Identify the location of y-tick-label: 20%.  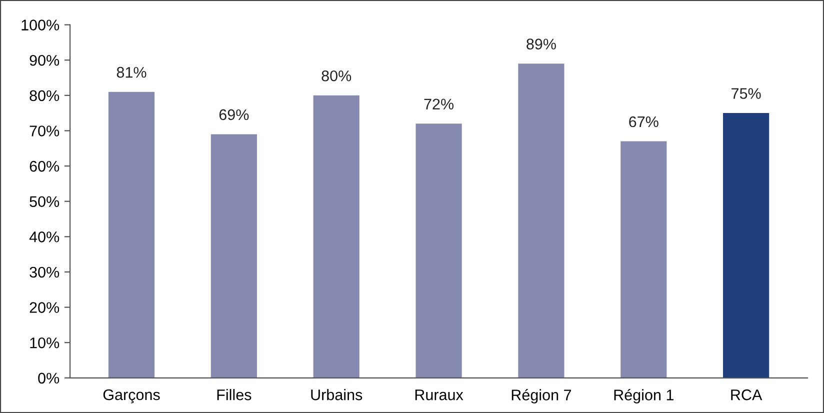
(45, 307).